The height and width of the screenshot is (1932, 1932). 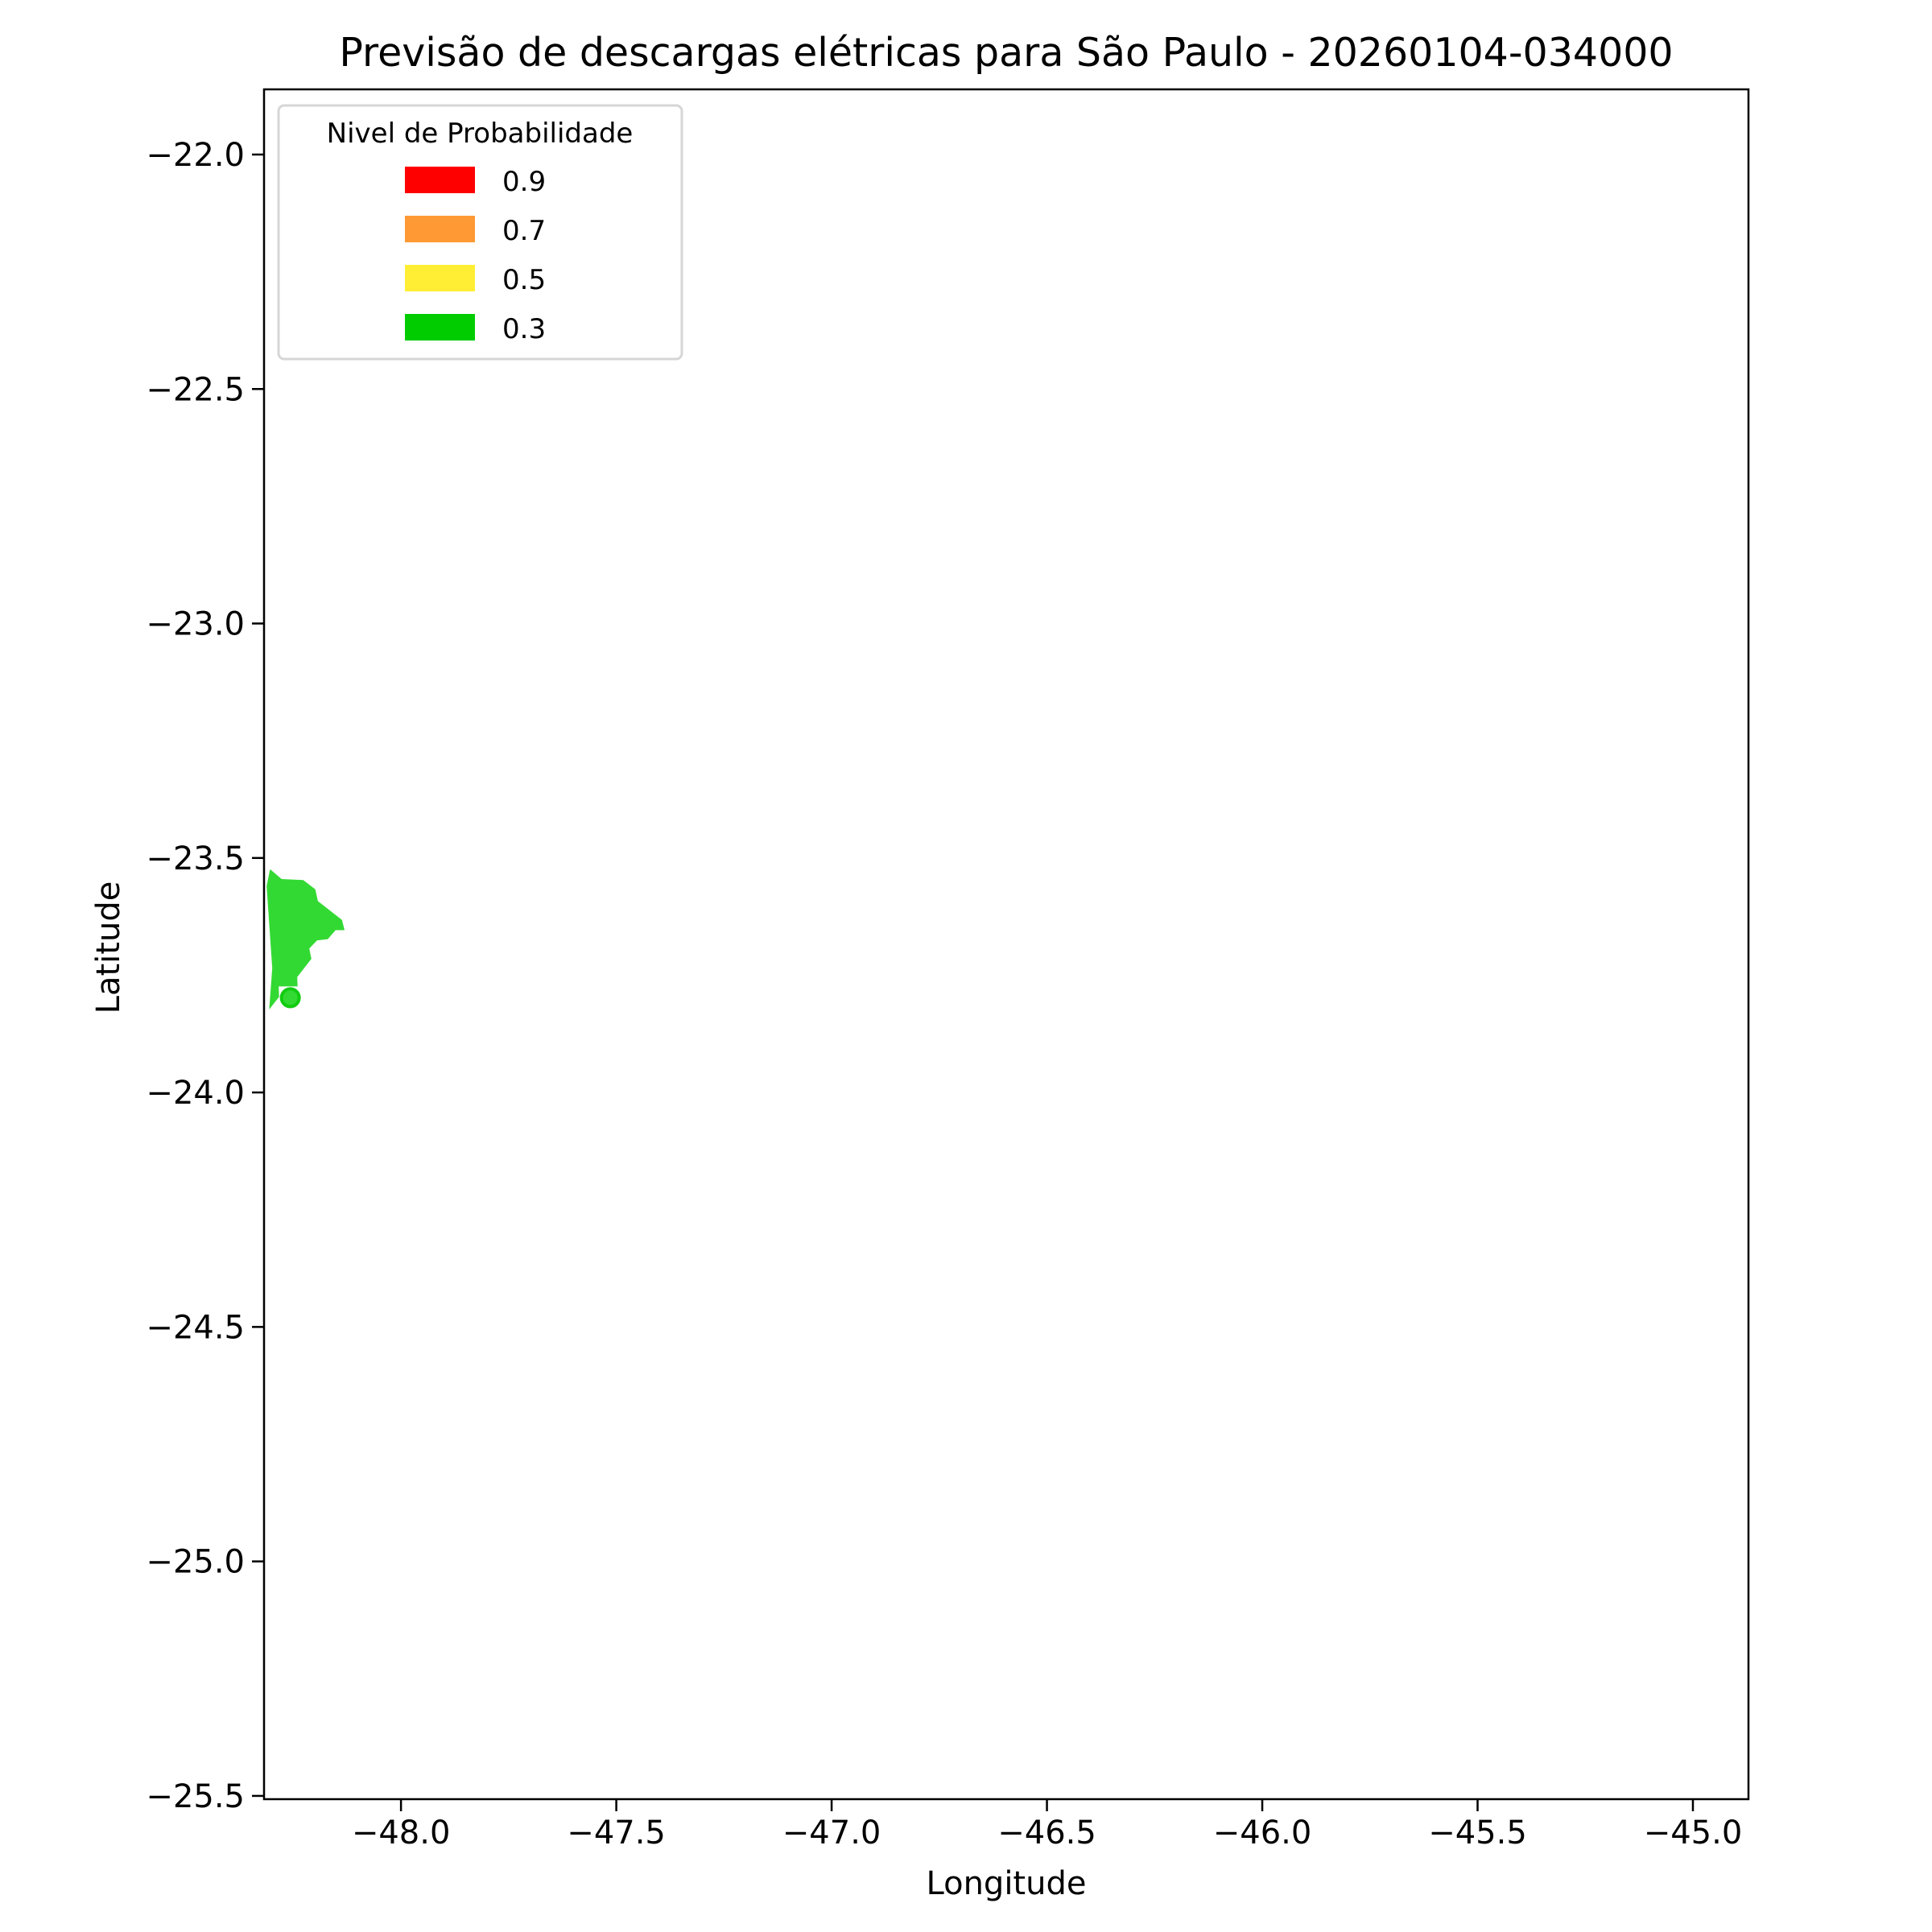 What do you see at coordinates (205, 976) in the screenshot?
I see `y-axis: −22.0 −22.5 −23.0 −23.5 −24.0 −24.5 −25.0 −25.5` at bounding box center [205, 976].